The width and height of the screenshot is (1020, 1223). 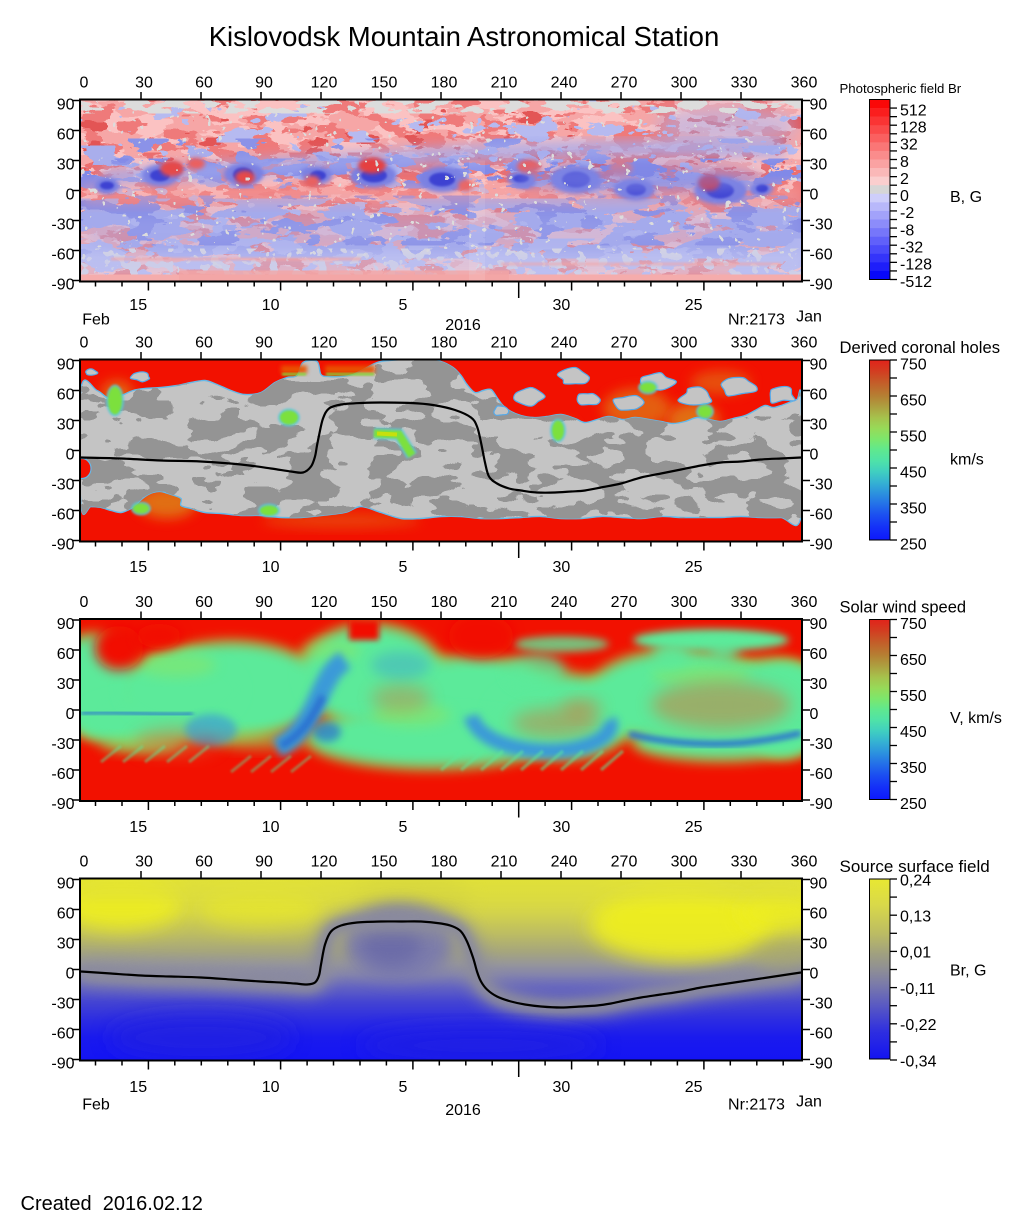 I want to click on svg-text: -8, so click(x=907, y=230).